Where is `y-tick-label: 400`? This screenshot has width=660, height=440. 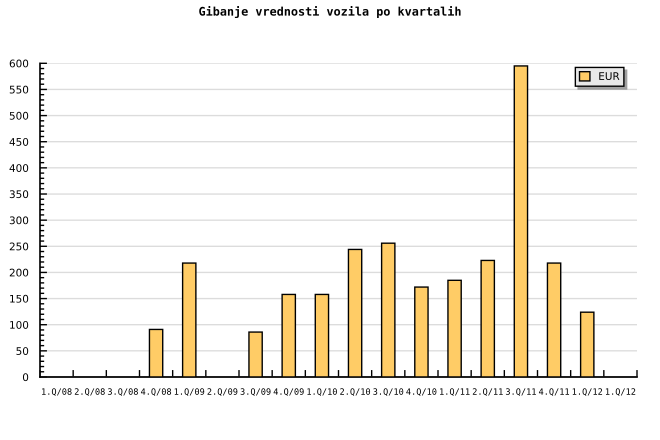
y-tick-label: 400 is located at coordinates (19, 168).